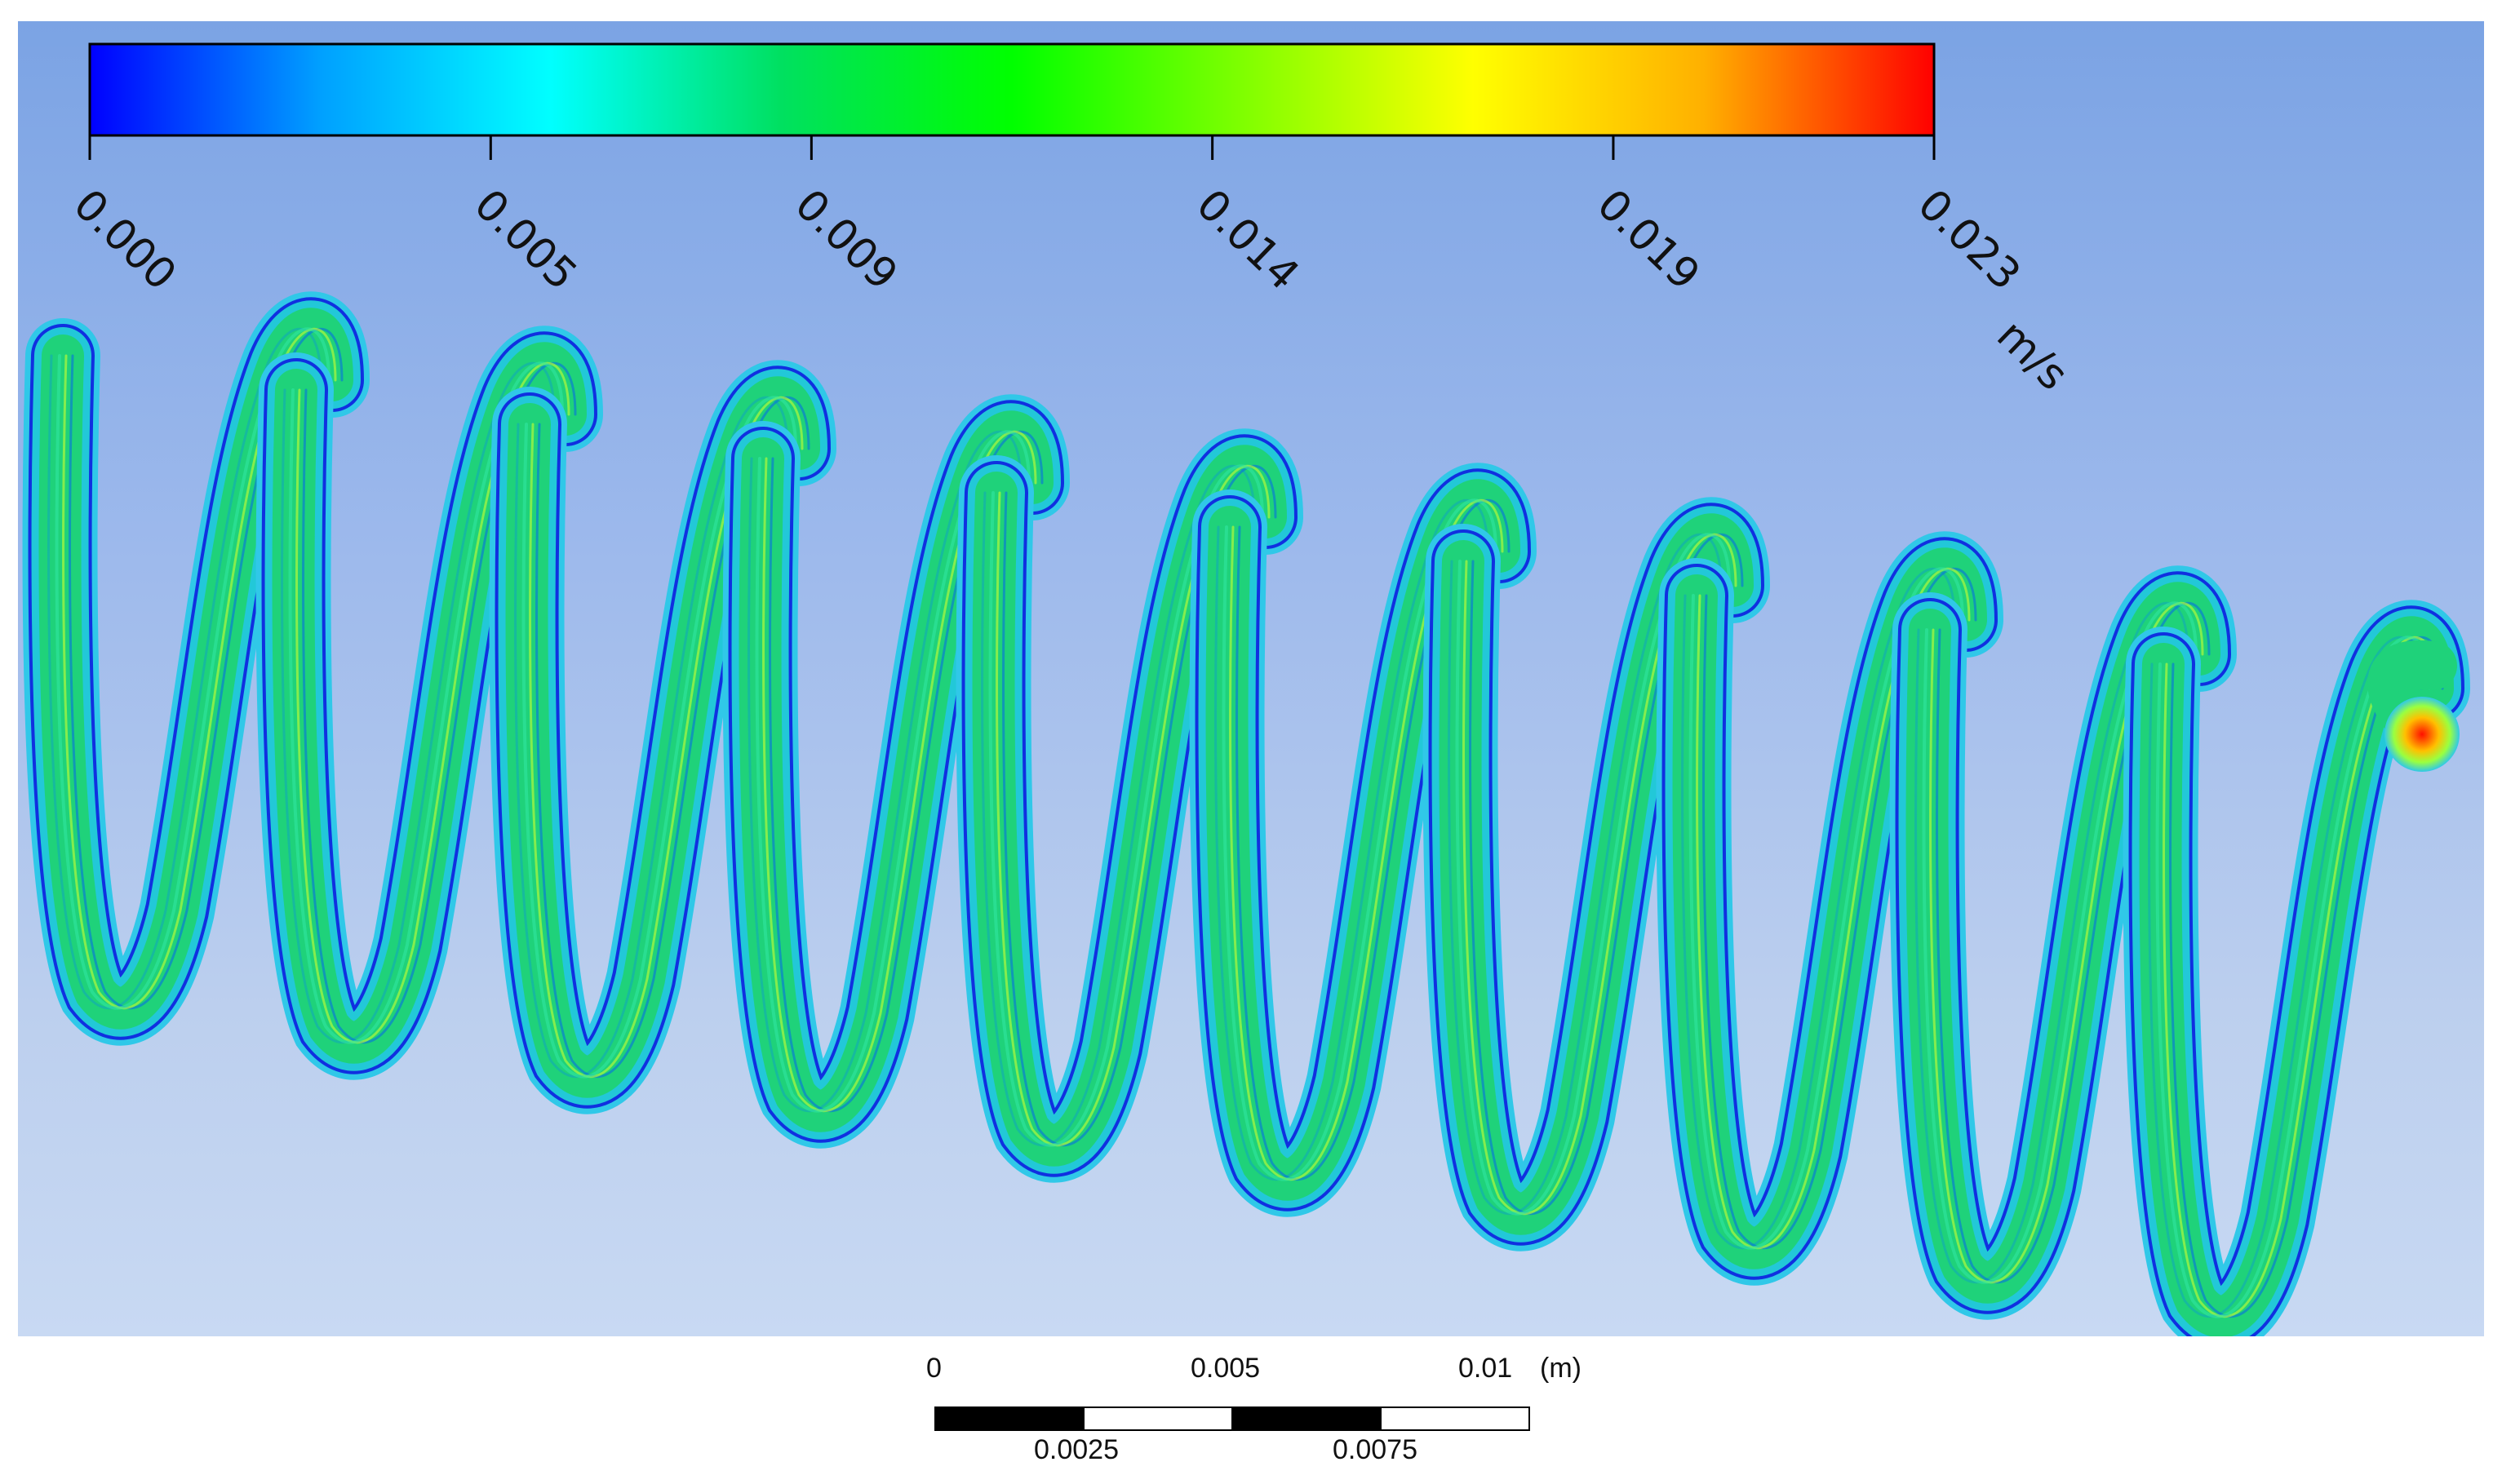 The image size is (2502, 1484). What do you see at coordinates (1560, 1368) in the screenshot?
I see `scale-unit-label: (m)` at bounding box center [1560, 1368].